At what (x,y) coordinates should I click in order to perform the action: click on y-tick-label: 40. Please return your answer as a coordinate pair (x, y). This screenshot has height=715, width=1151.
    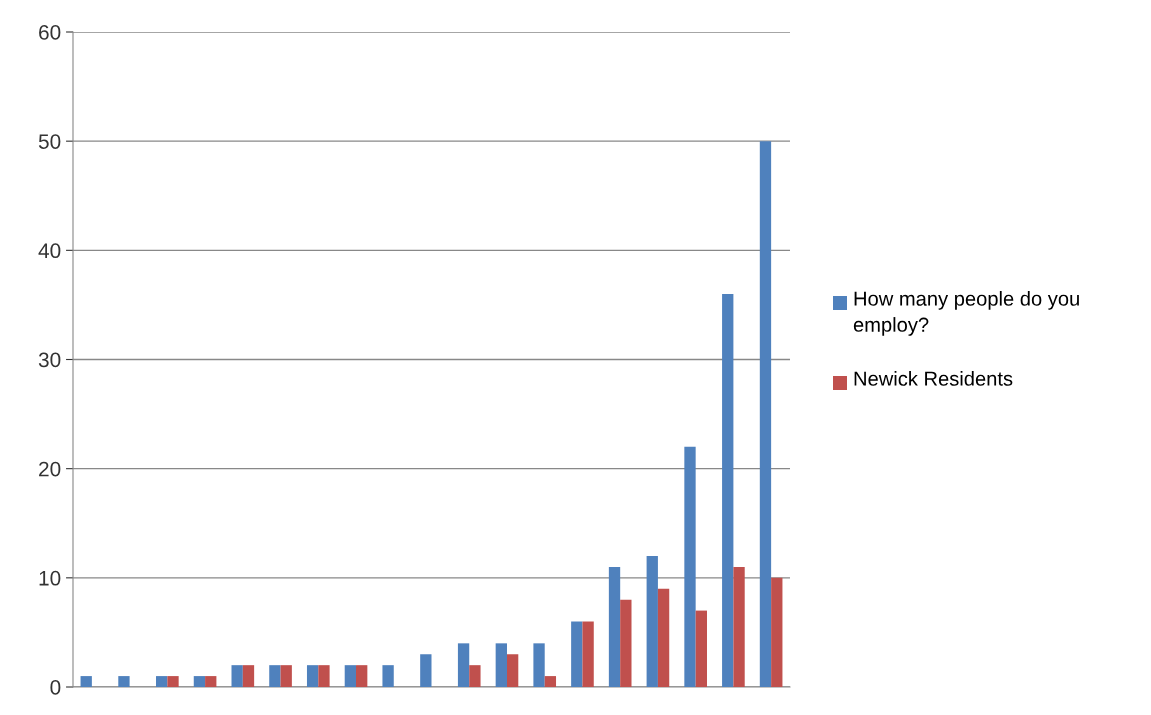
    Looking at the image, I should click on (49, 251).